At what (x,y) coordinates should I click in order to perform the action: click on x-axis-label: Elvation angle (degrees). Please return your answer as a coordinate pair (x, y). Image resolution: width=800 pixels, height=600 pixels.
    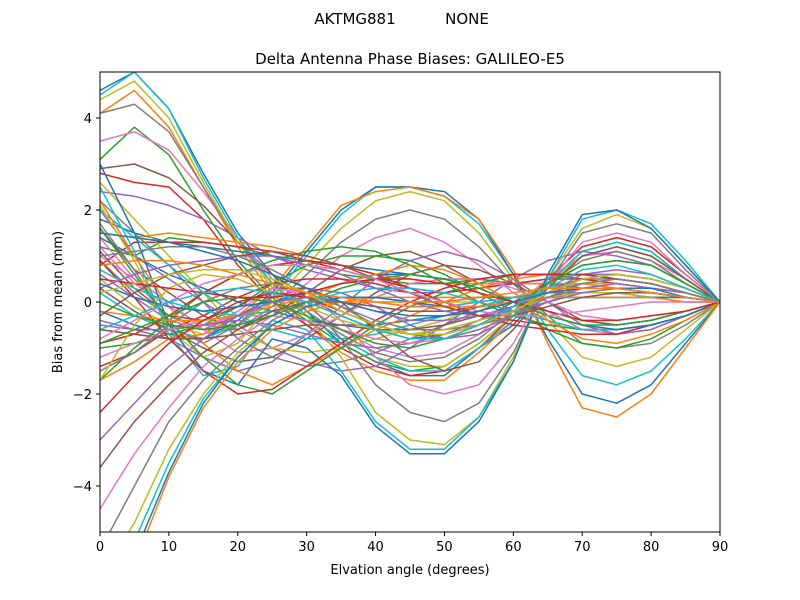
    Looking at the image, I should click on (409, 570).